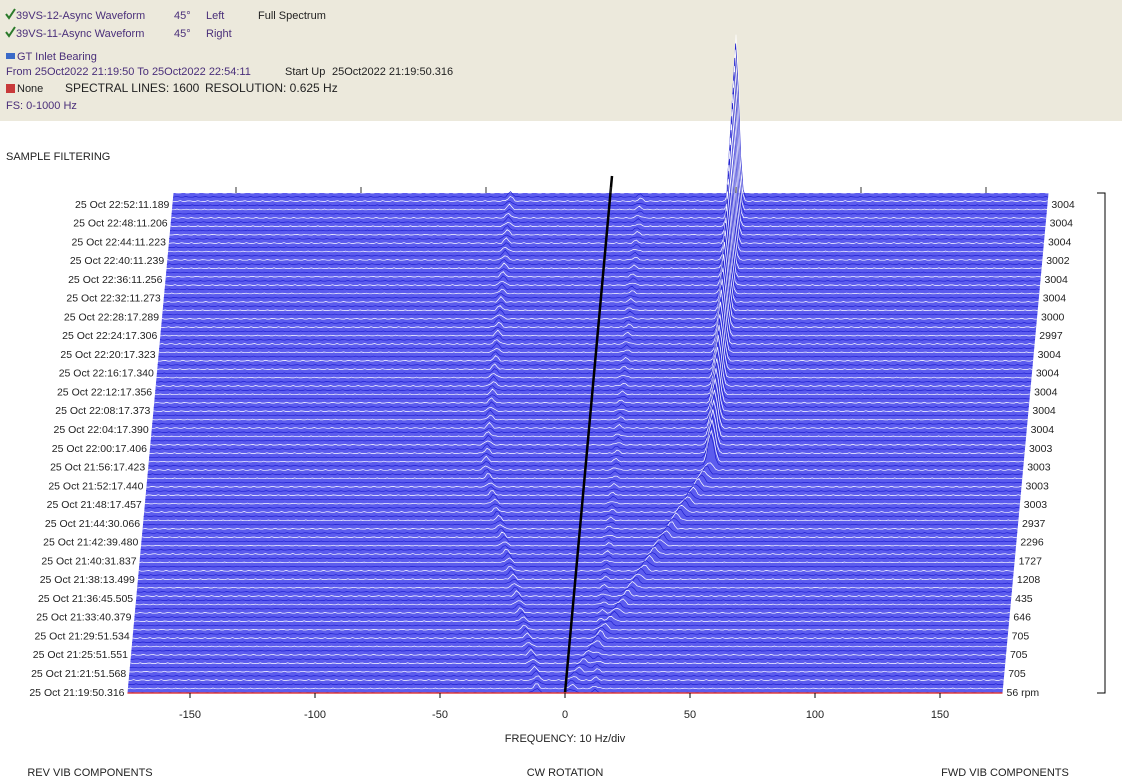  I want to click on rpm-bracket, so click(1101, 443).